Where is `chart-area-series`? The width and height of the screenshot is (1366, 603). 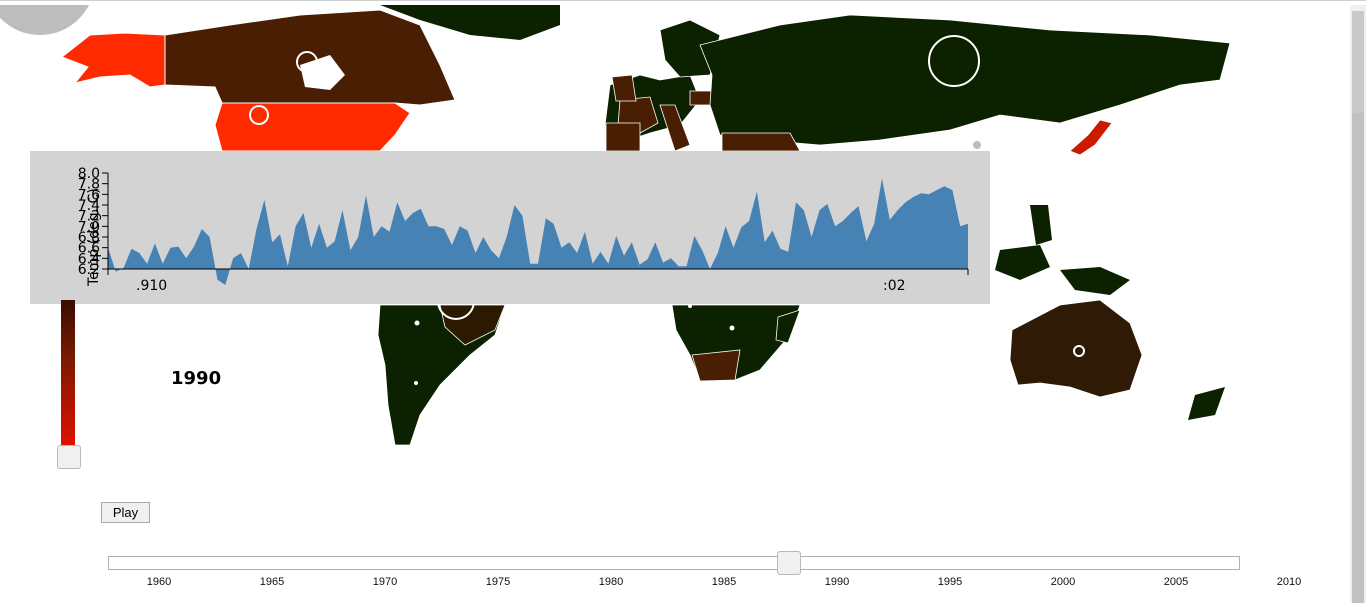
chart-area-series is located at coordinates (538, 231).